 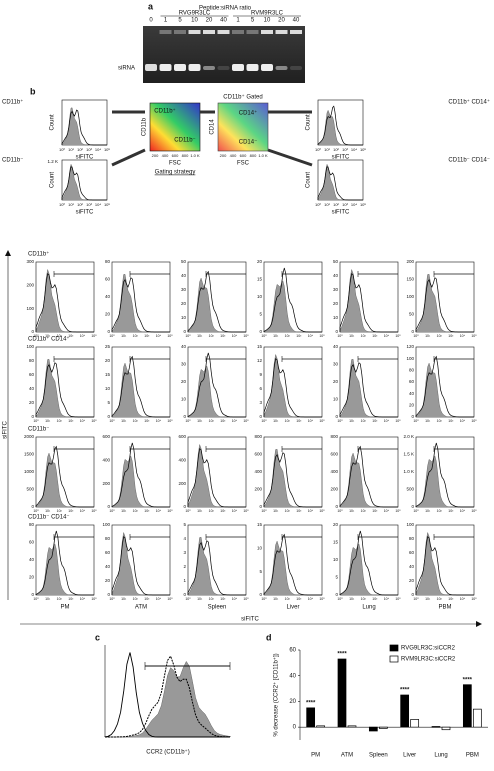 I want to click on y-tick-label: 1, so click(x=184, y=580).